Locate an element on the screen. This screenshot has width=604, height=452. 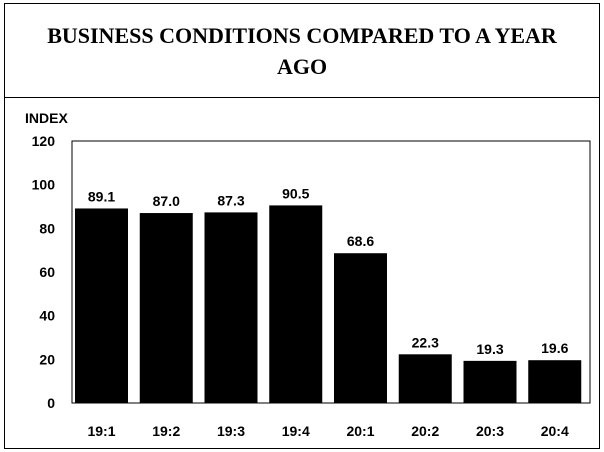
data-label: 87.3 is located at coordinates (230, 200).